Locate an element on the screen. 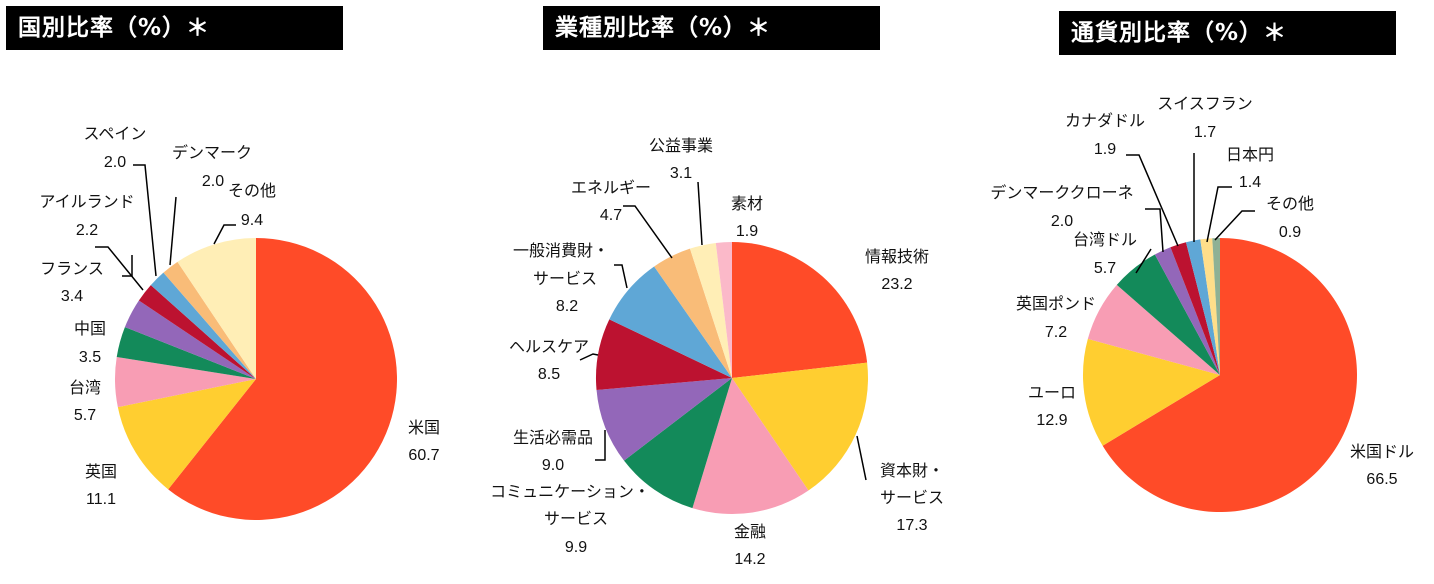 The width and height of the screenshot is (1434, 584). currency-pie is located at coordinates (1220, 375).